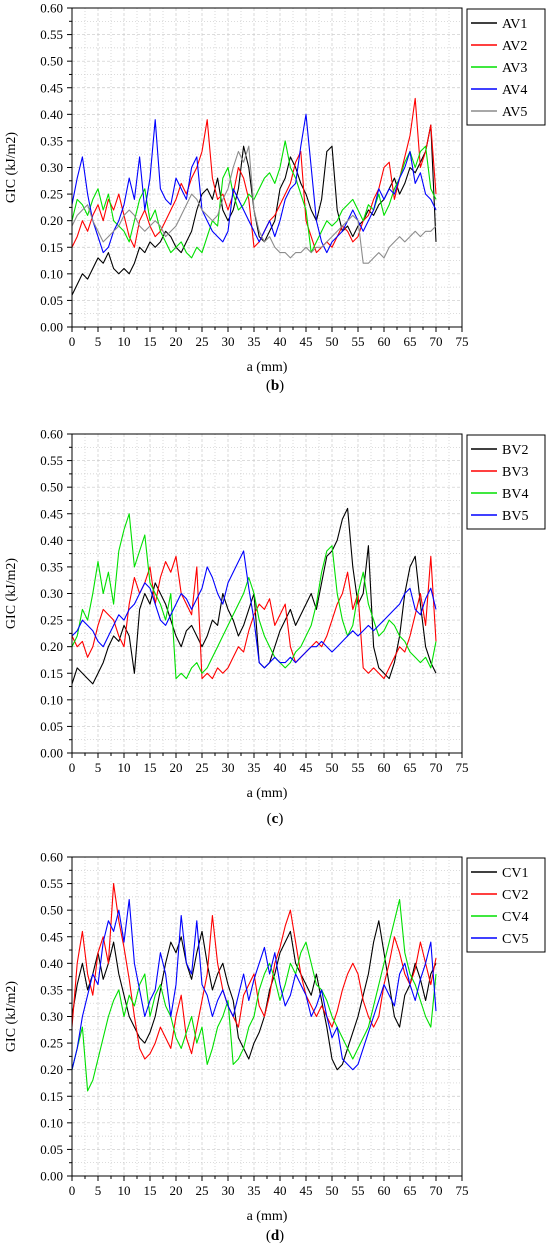 This screenshot has height=1255, width=550. I want to click on series-line-av2, so click(254, 175).